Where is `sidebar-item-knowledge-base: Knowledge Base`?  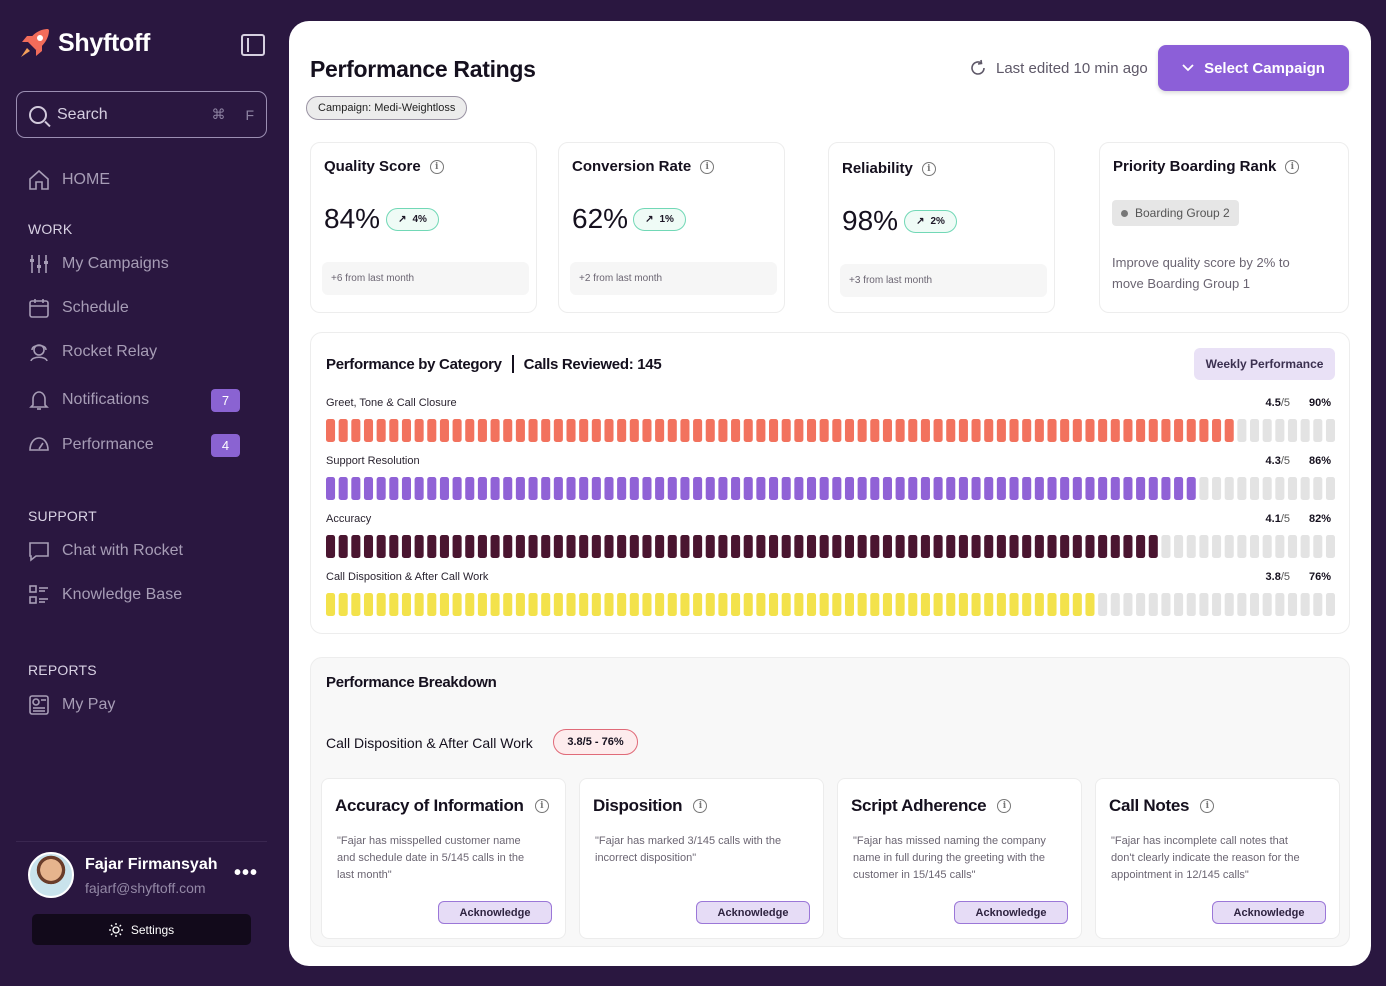 sidebar-item-knowledge-base: Knowledge Base is located at coordinates (134, 595).